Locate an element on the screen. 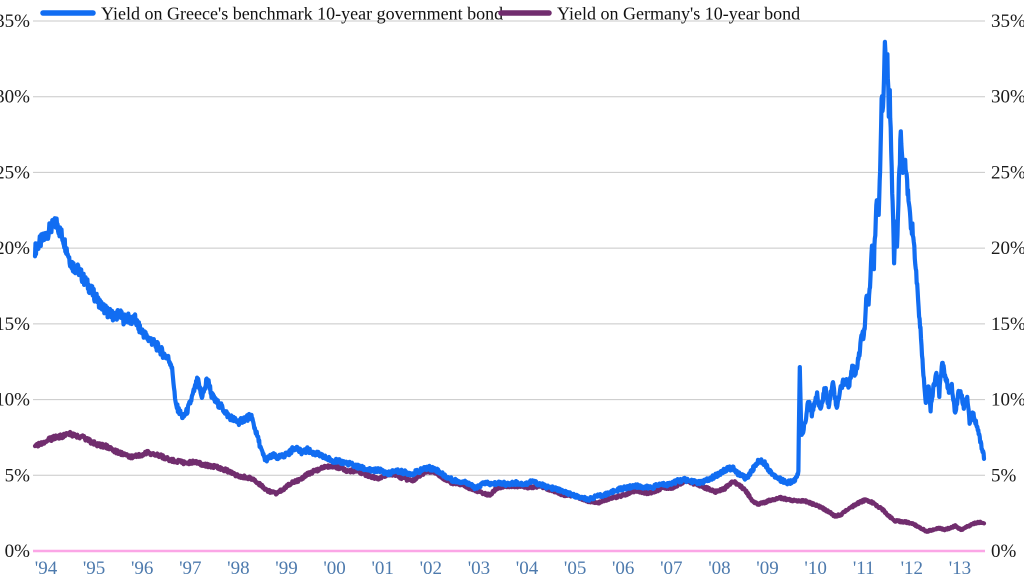 The height and width of the screenshot is (581, 1024). y-axis-label-left-15: 15% is located at coordinates (15, 324).